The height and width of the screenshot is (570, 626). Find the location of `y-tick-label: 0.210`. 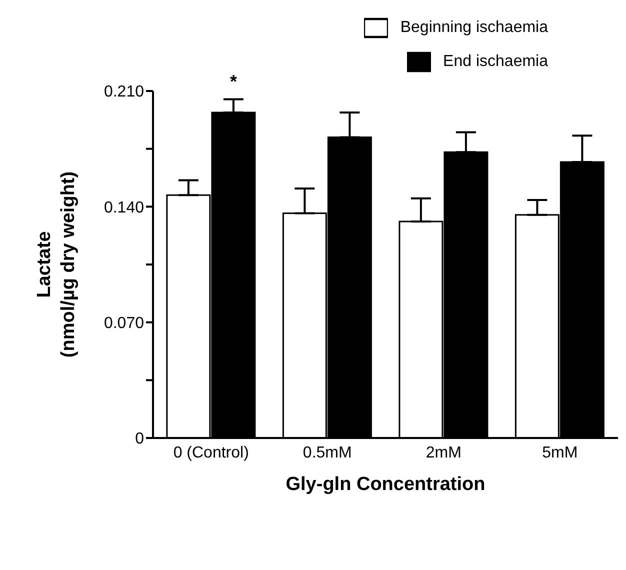

y-tick-label: 0.210 is located at coordinates (124, 92).